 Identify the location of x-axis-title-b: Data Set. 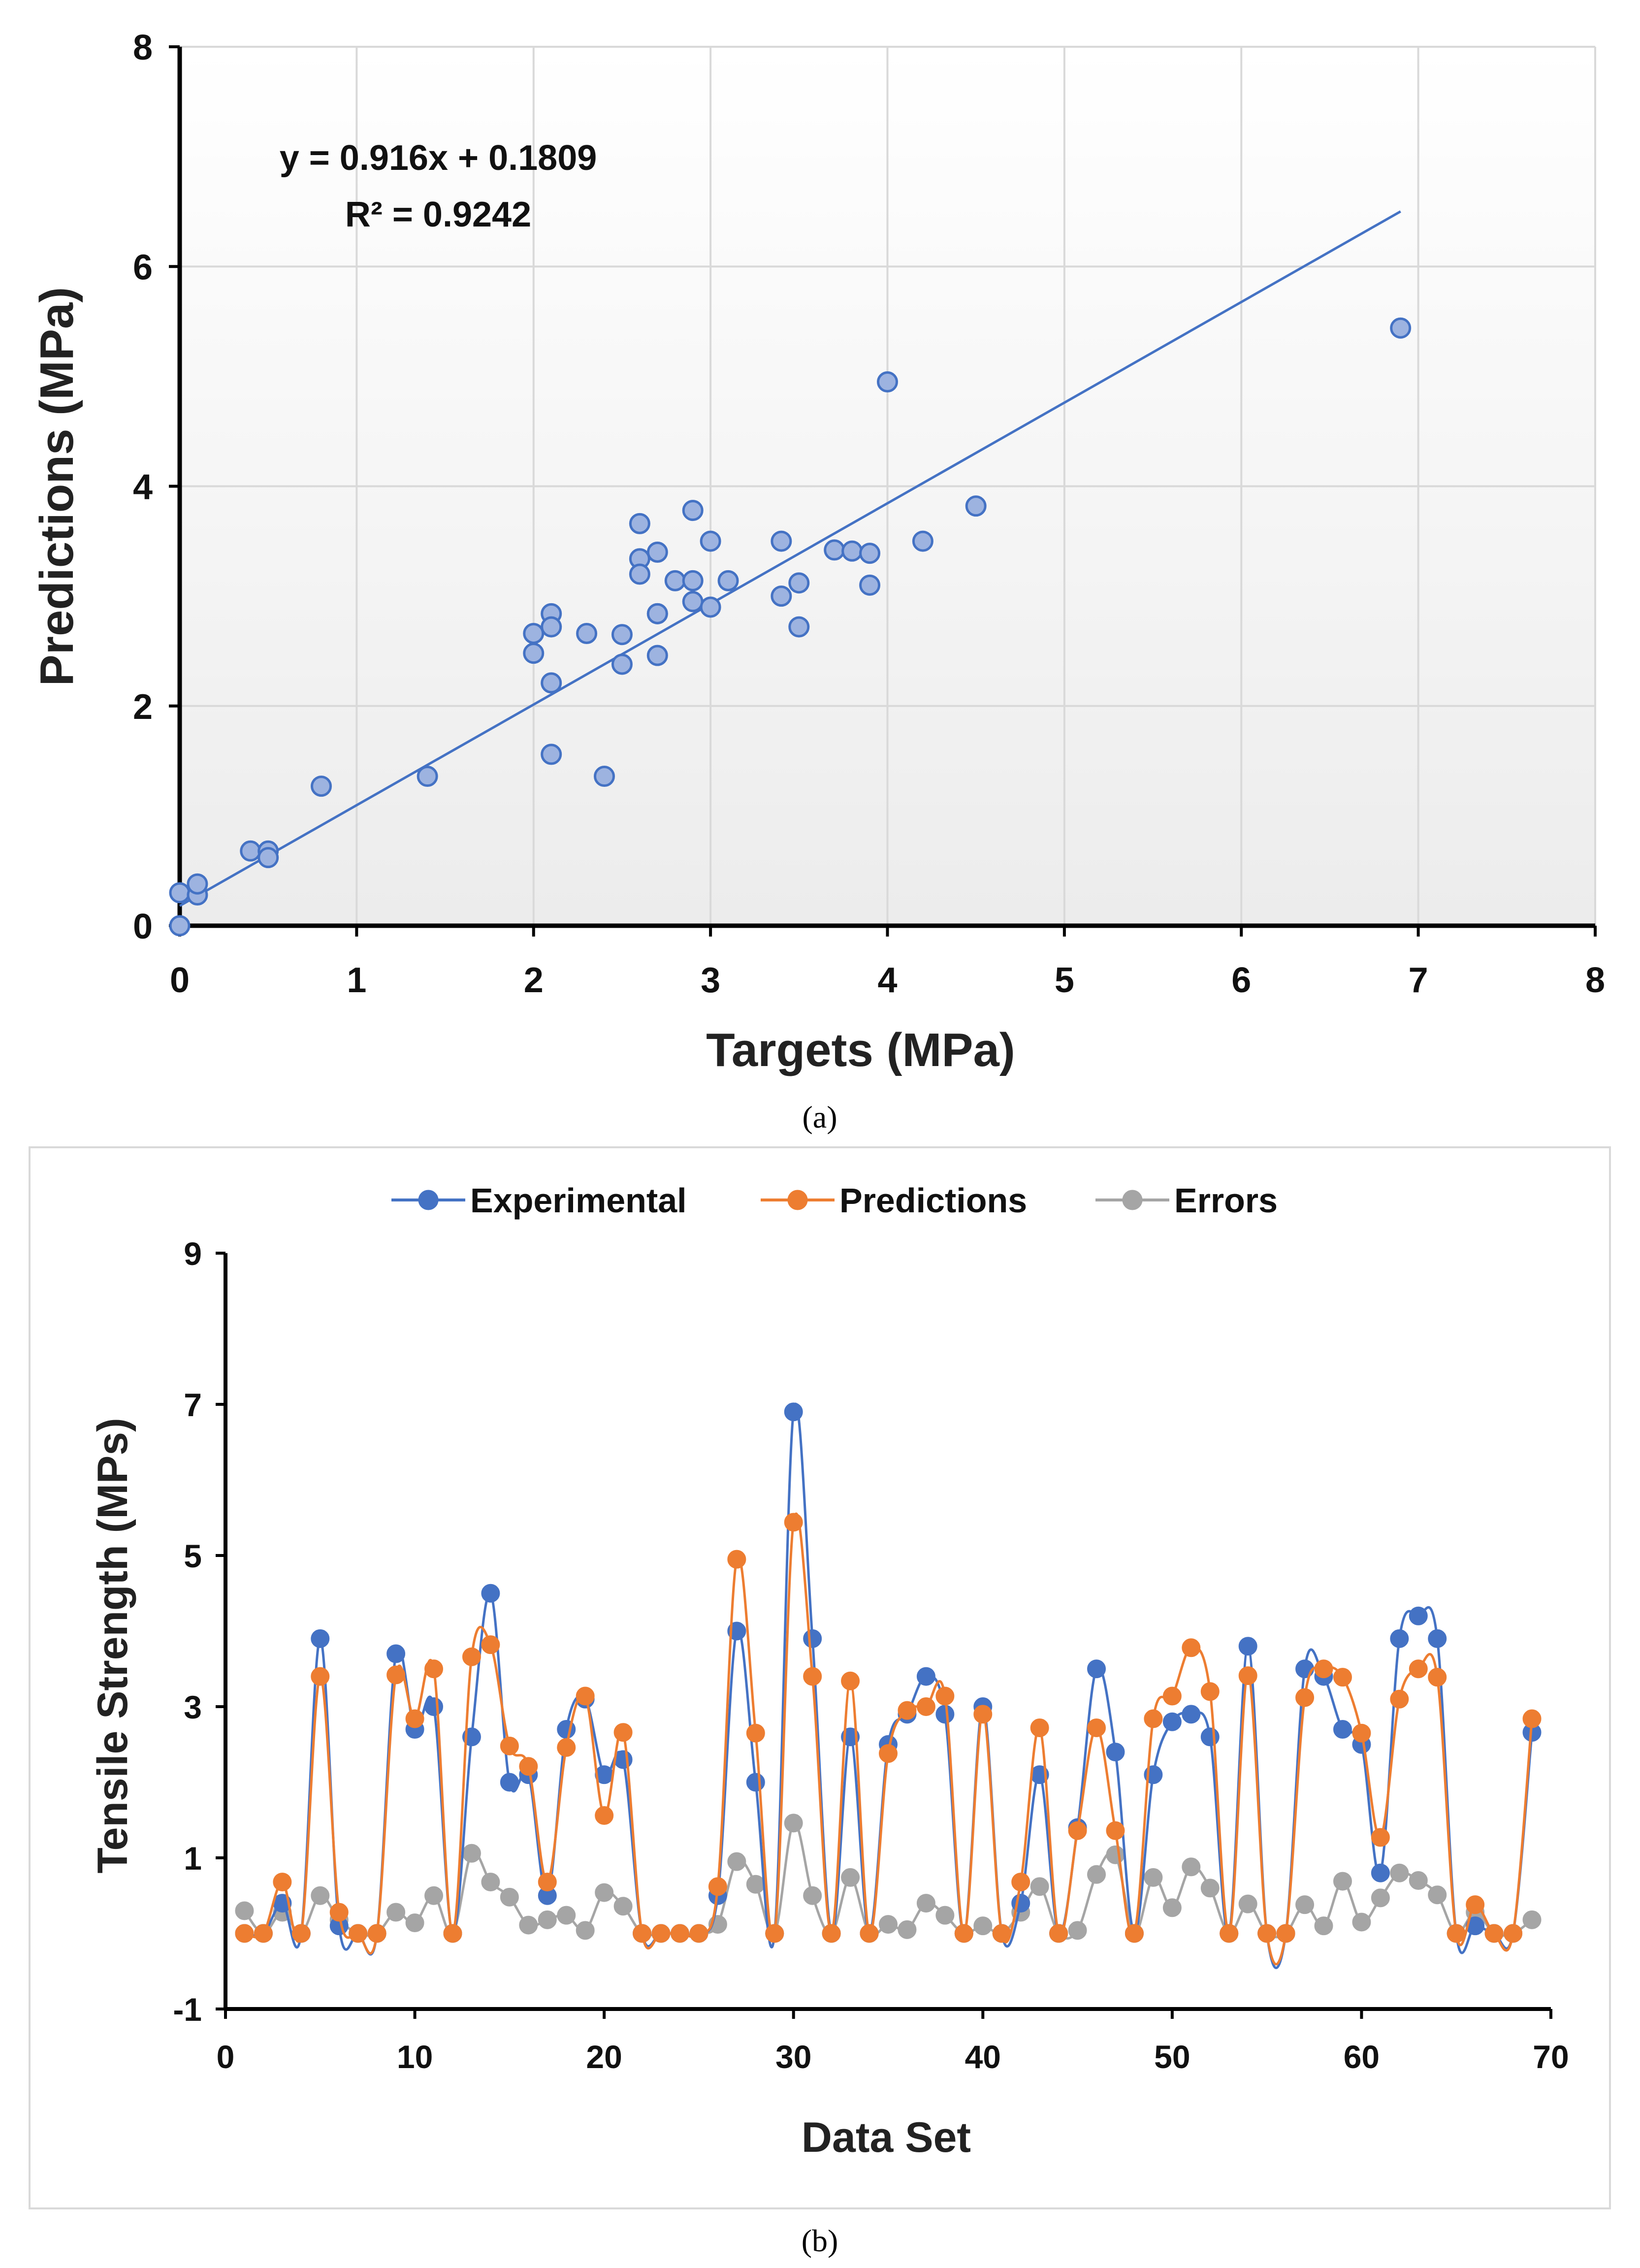
(887, 2138).